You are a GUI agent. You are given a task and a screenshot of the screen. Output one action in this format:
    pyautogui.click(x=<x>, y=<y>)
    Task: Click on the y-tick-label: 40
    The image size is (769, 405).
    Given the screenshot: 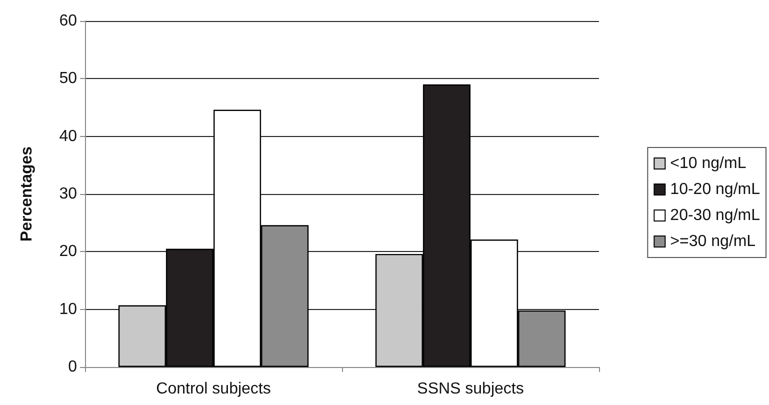 What is the action you would take?
    pyautogui.click(x=68, y=136)
    